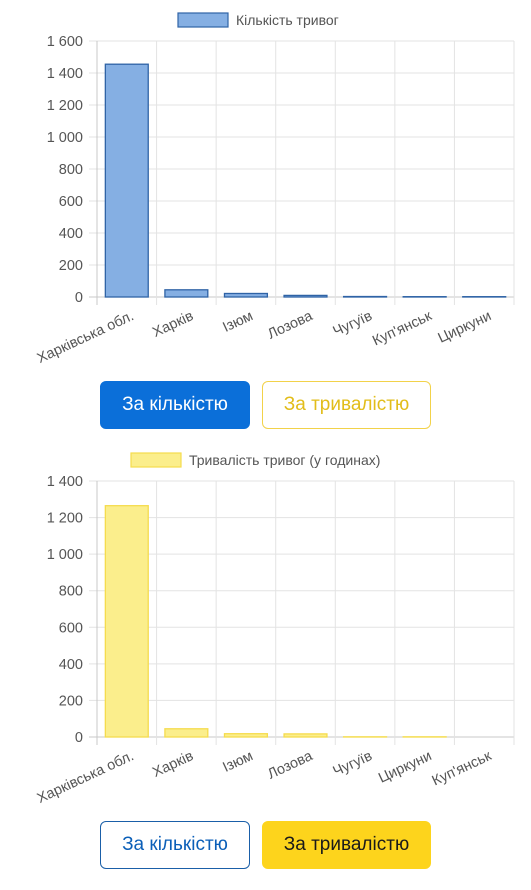  What do you see at coordinates (65, 42) in the screenshot?
I see `y-tick-label: 1 600` at bounding box center [65, 42].